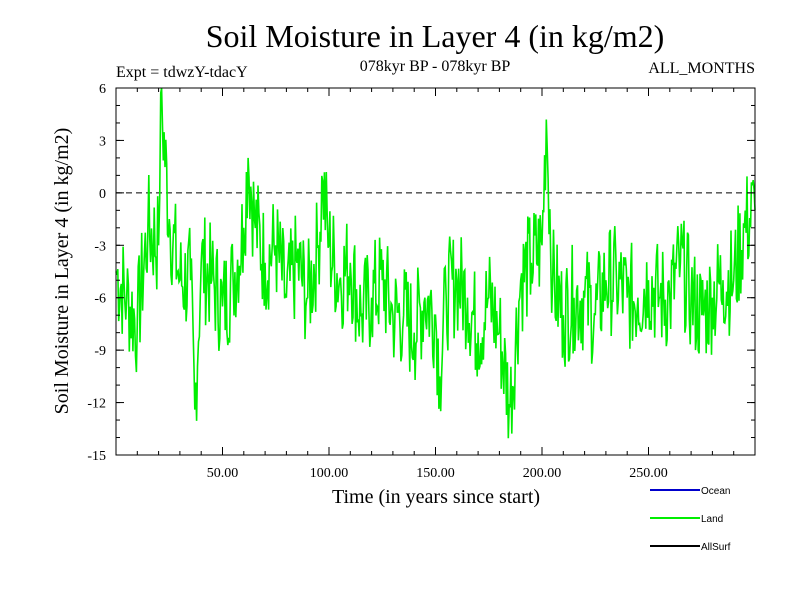 This screenshot has width=800, height=600. I want to click on y-tick-label: -3, so click(100, 246).